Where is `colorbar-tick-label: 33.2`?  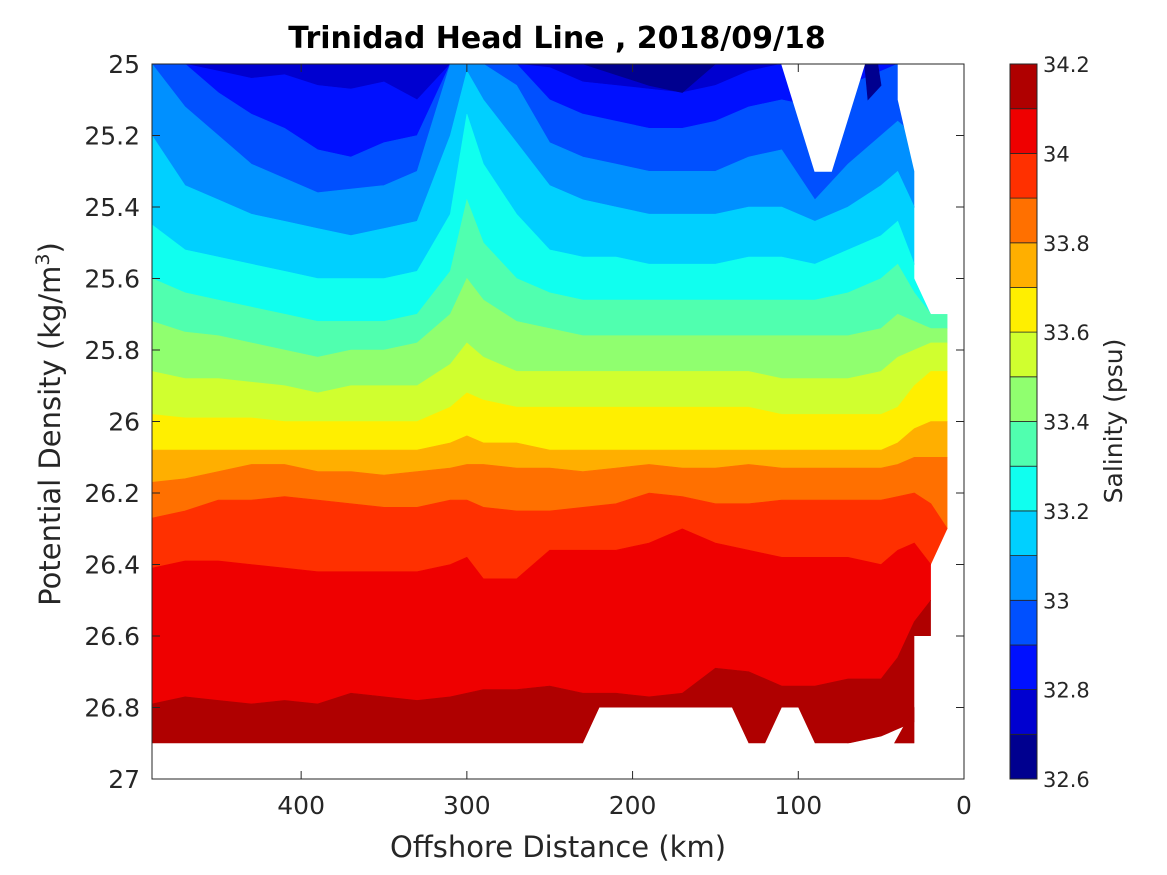
colorbar-tick-label: 33.2 is located at coordinates (1066, 512).